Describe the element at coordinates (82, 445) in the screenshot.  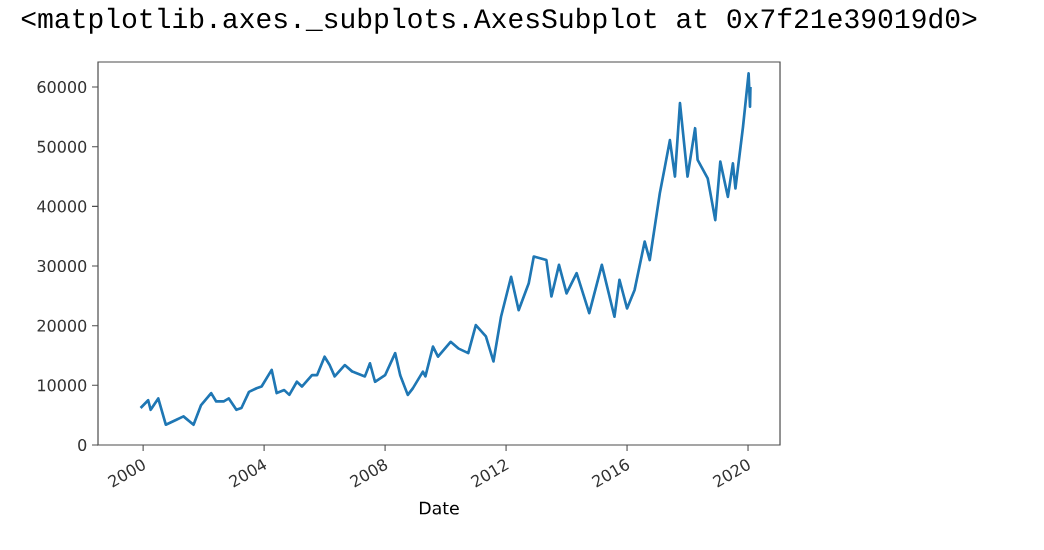
I see `y-tick-label: 0` at that location.